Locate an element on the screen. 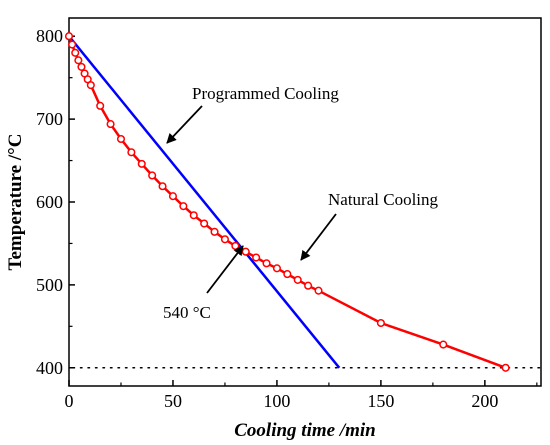 The height and width of the screenshot is (445, 550). annotation-programmed-cooling-label: Programmed Cooling is located at coordinates (265, 93).